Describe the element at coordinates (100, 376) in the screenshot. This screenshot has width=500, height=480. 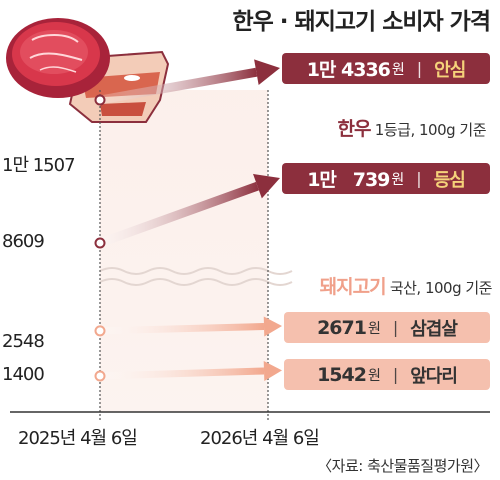
I see `start-point-앞다리` at that location.